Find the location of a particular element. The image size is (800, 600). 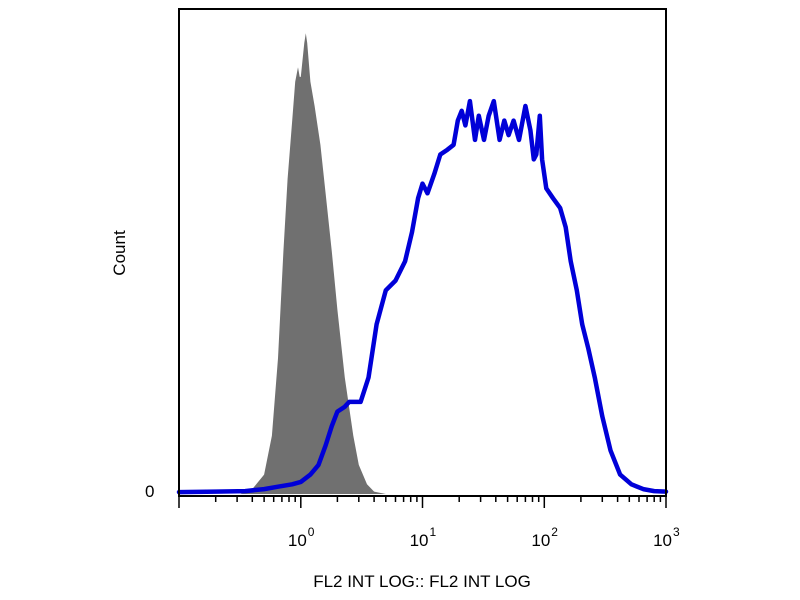

x-tick-exponent: 3 is located at coordinates (676, 532).